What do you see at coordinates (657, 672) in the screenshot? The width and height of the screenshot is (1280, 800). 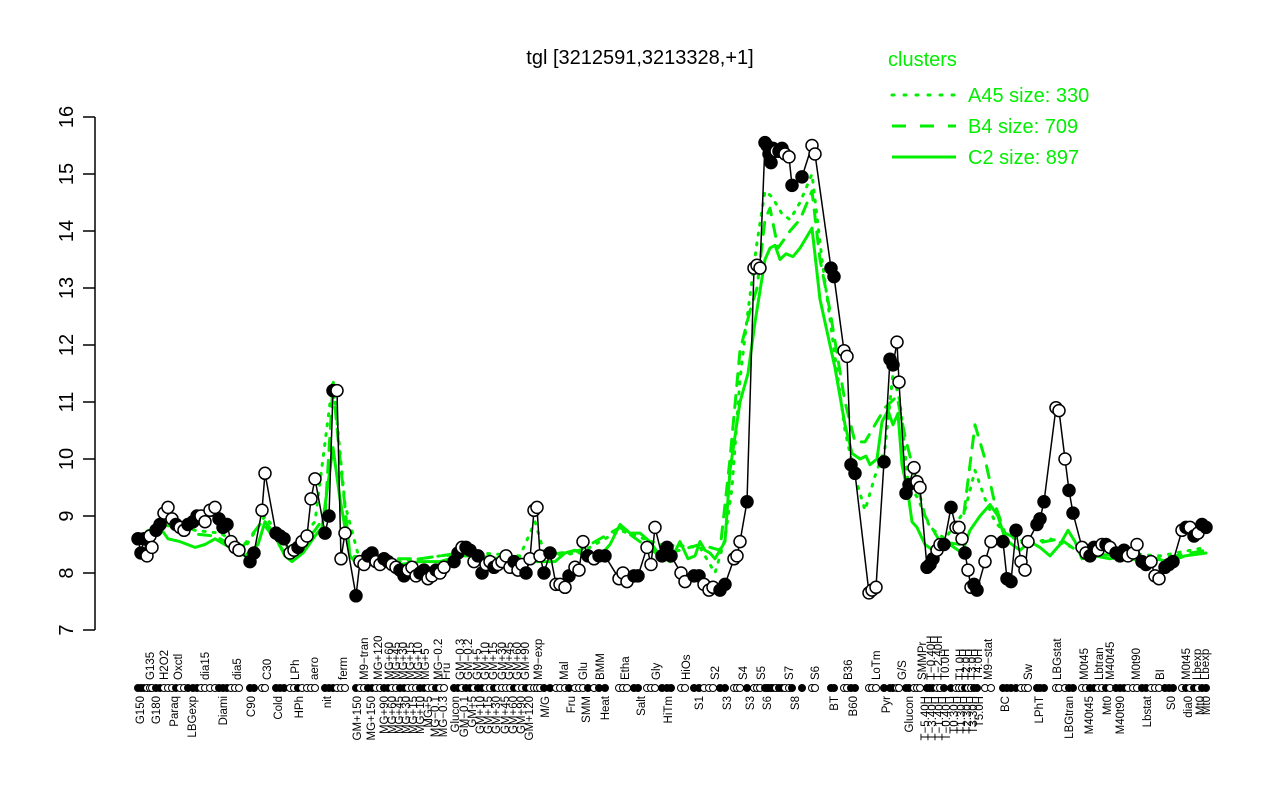 I see `x-label-top: Gly` at bounding box center [657, 672].